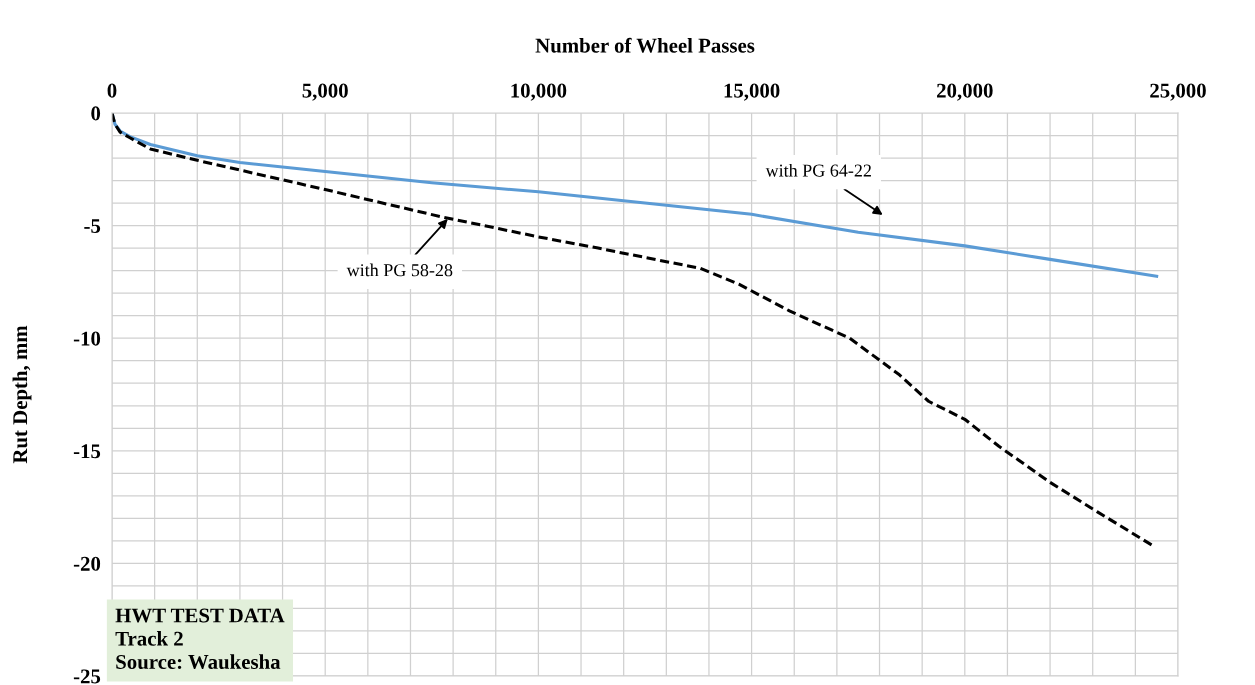 The height and width of the screenshot is (685, 1255). What do you see at coordinates (965, 92) in the screenshot?
I see `x-tick-label: 20,000` at bounding box center [965, 92].